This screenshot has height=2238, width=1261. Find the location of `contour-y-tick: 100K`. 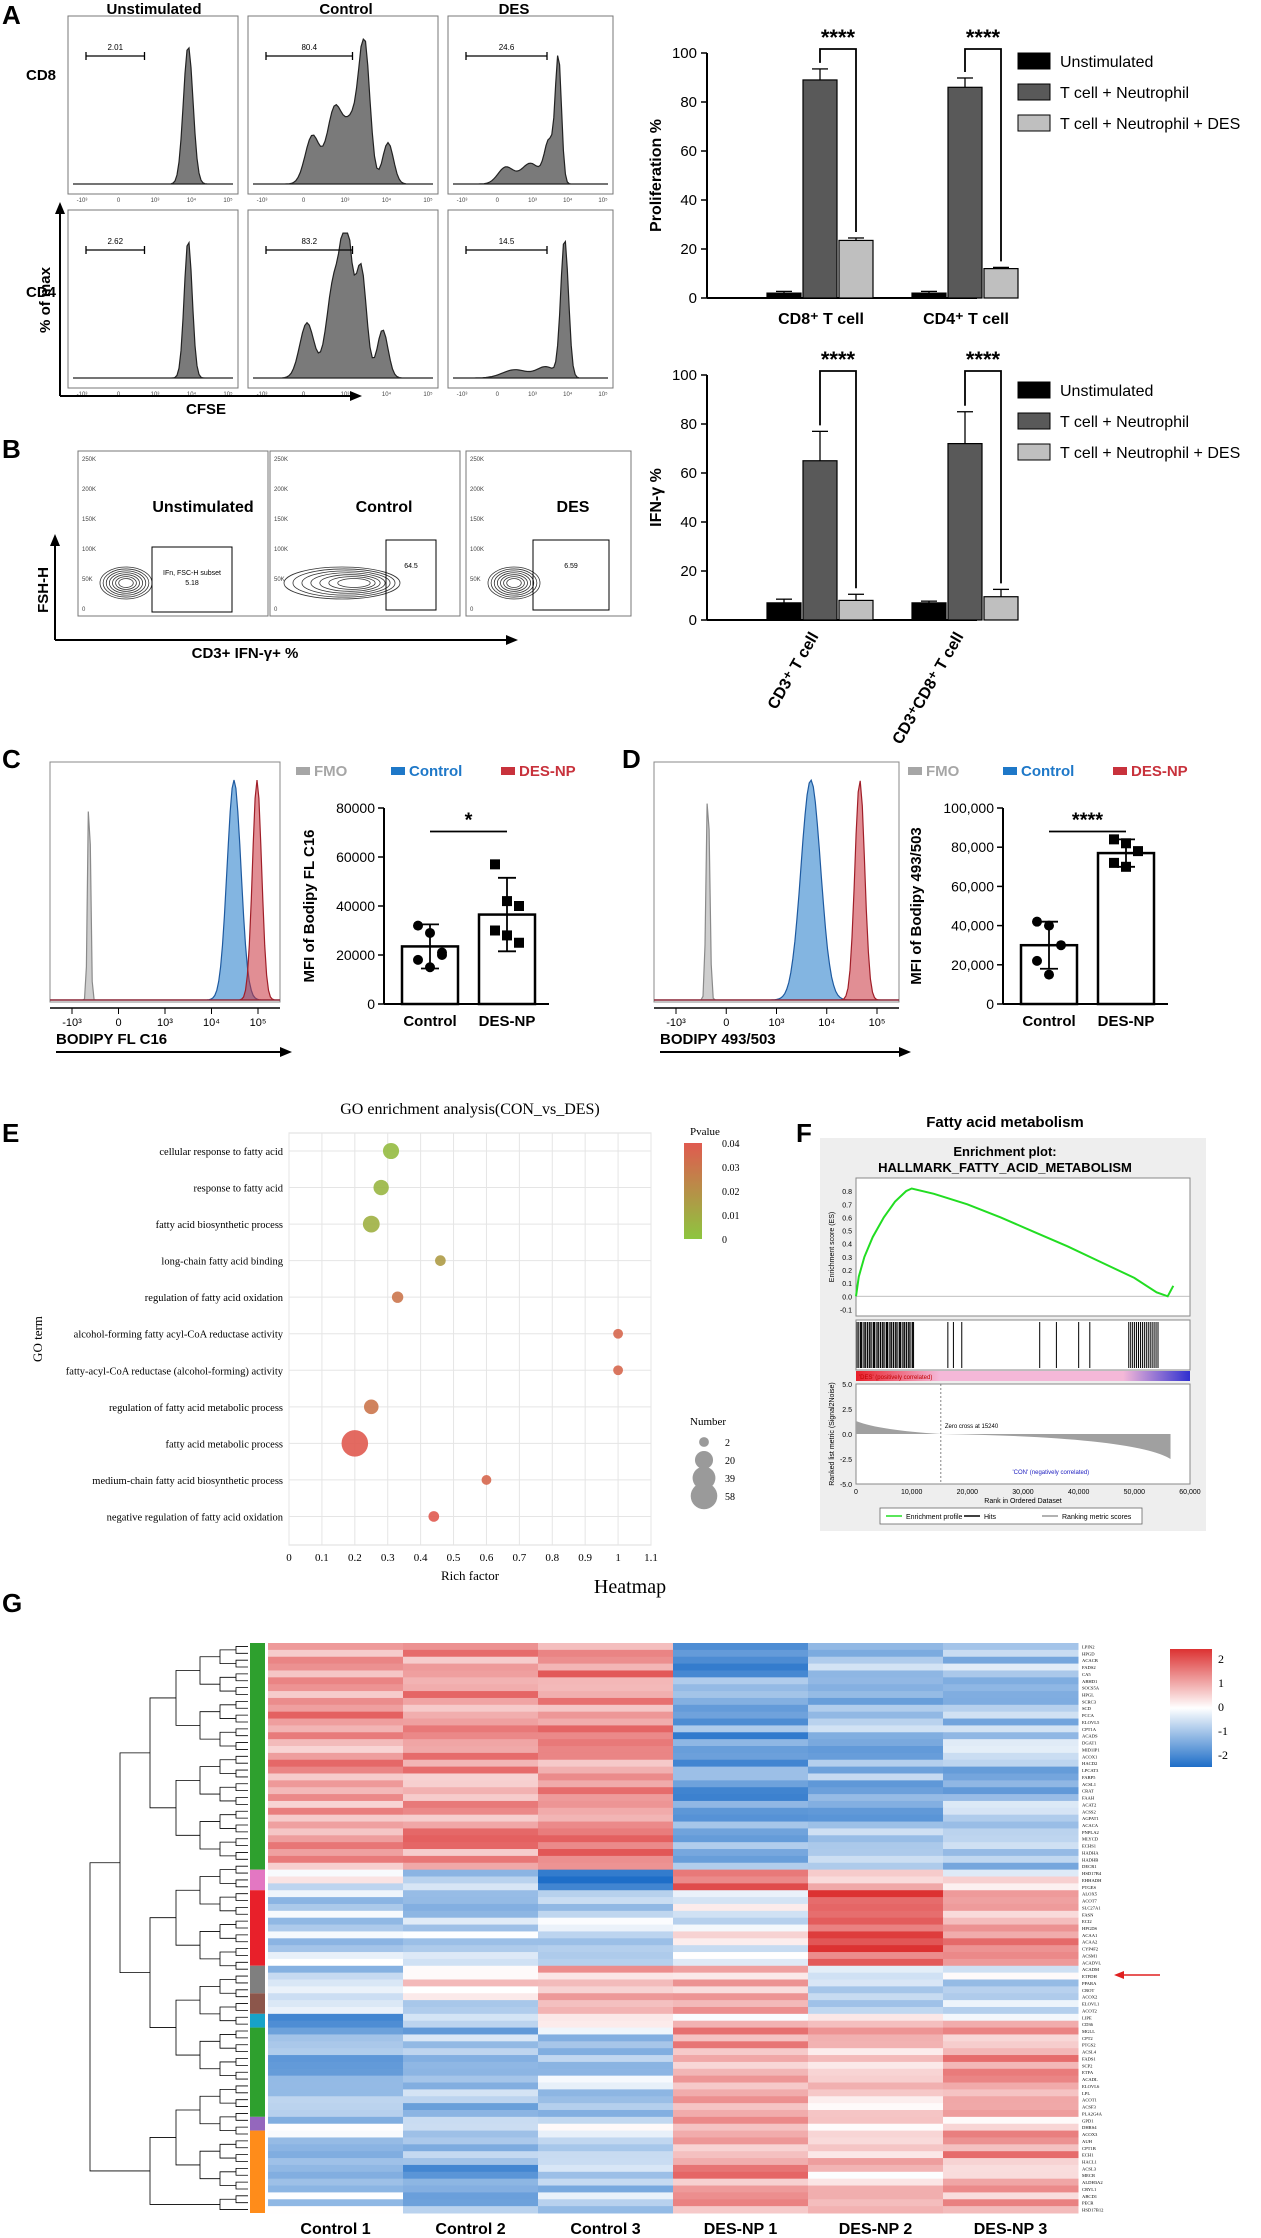

contour-y-tick: 100K is located at coordinates (477, 550).